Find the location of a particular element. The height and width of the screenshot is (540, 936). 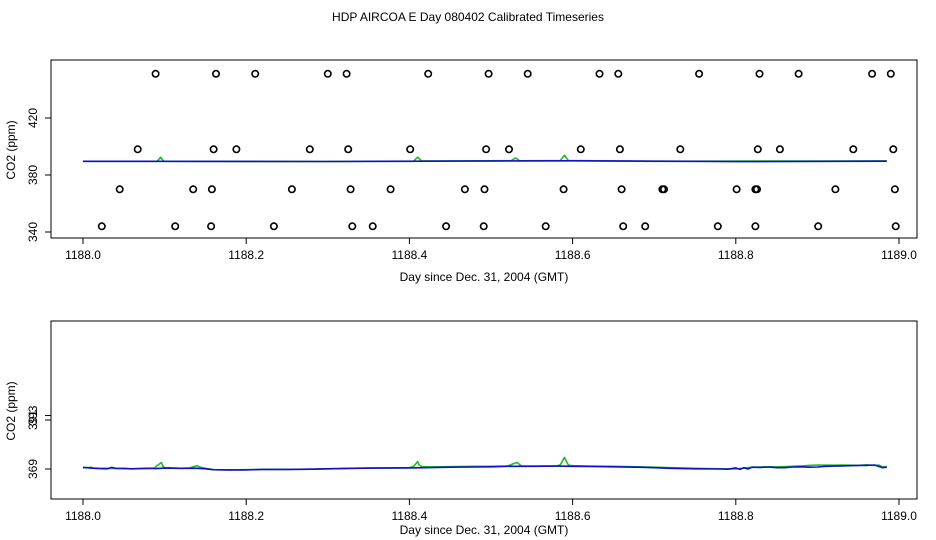

bottom-x-axis: 1188.0 1188.2 1188.4 1188.6 1188.8 1189.0 is located at coordinates (491, 511).